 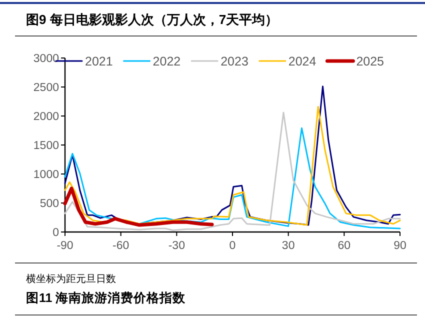 I want to click on legend-label: 2024, so click(x=302, y=61).